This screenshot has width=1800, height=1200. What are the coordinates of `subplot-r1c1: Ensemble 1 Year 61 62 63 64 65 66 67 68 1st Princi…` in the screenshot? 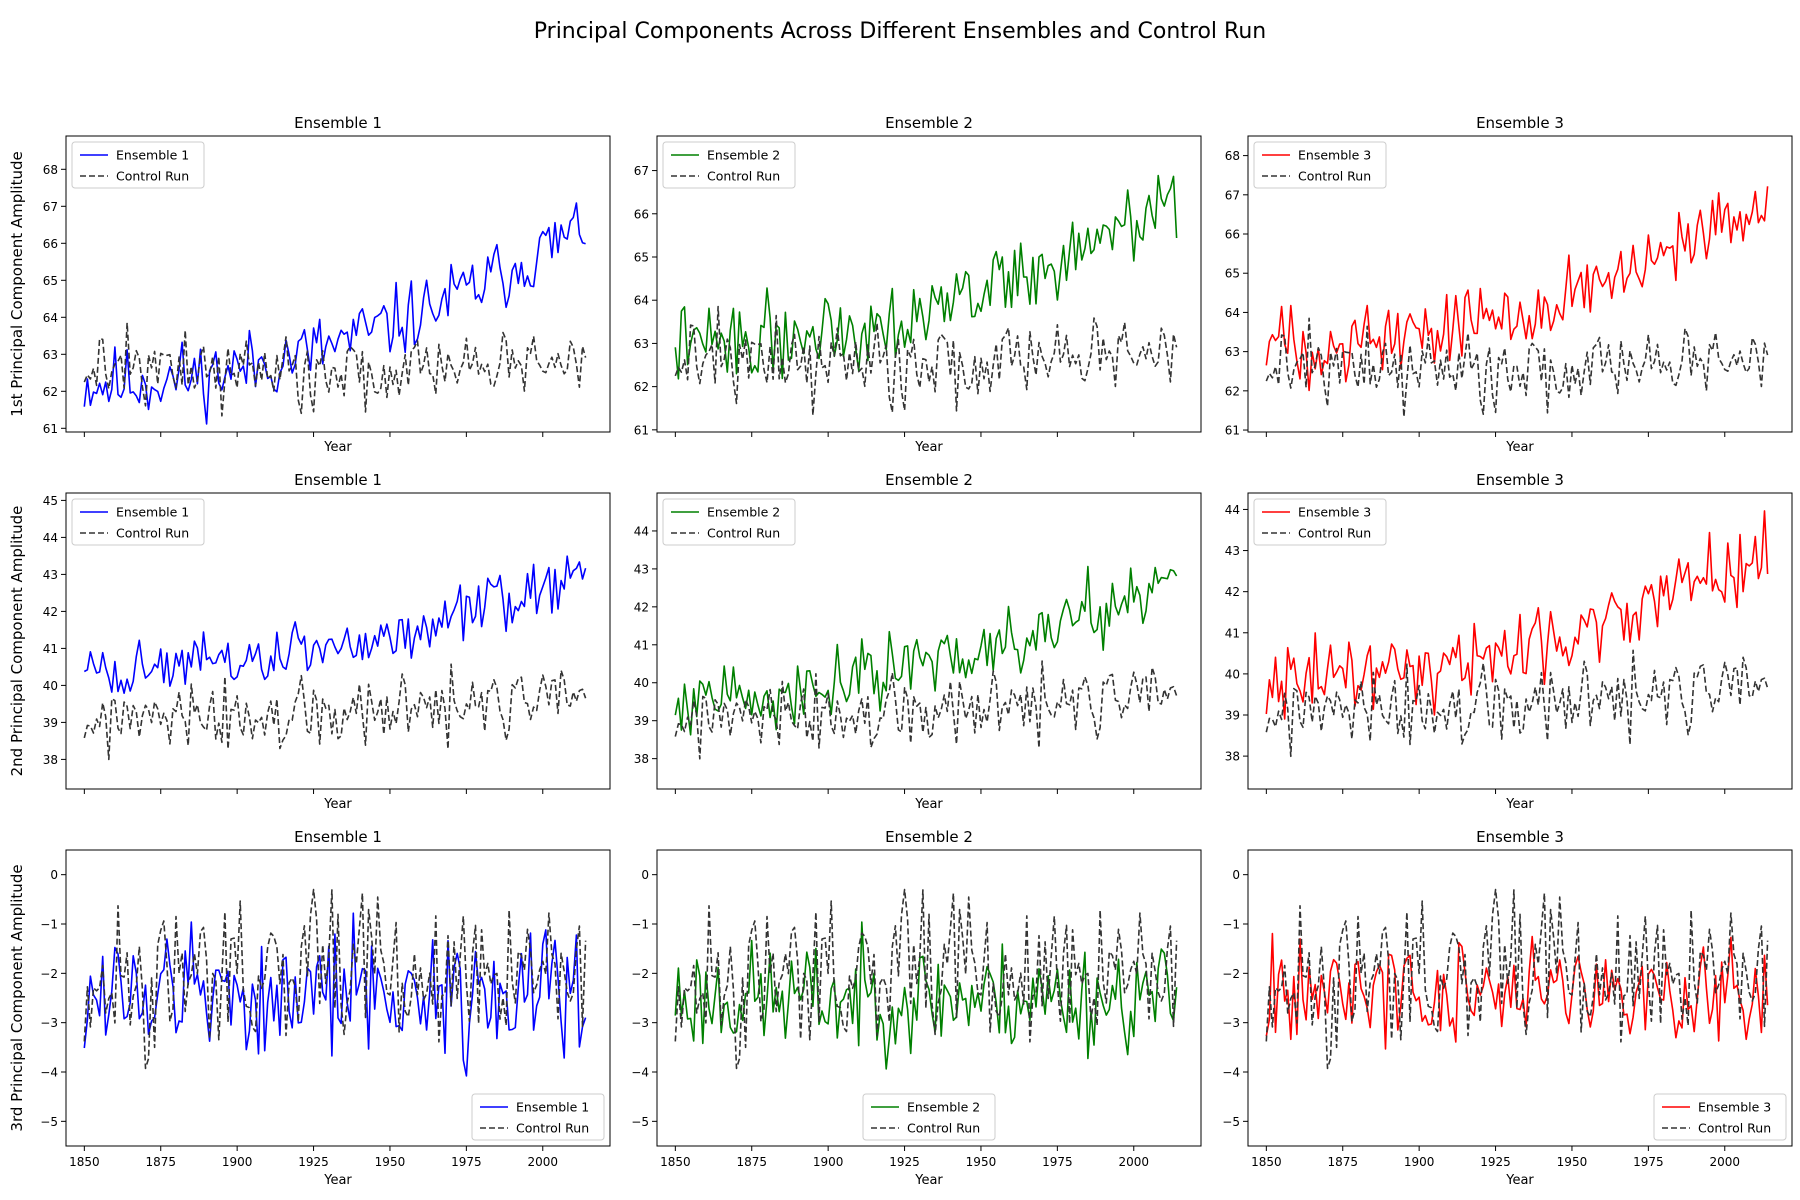 It's located at (309, 284).